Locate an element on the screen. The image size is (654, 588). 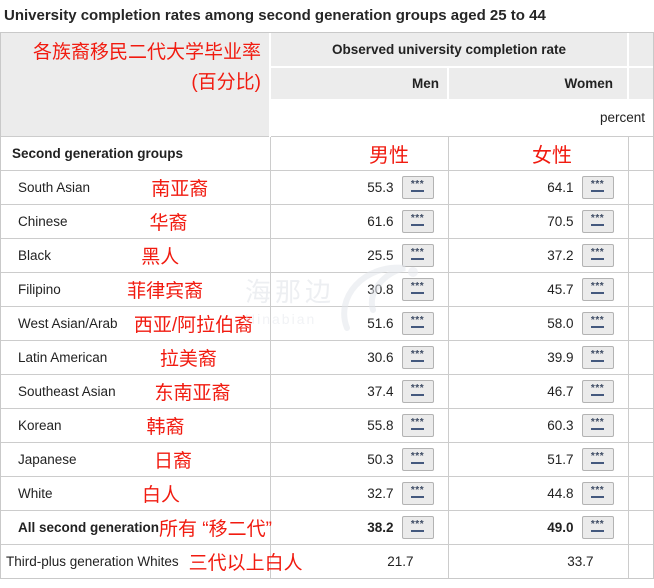
row-label-cell: White 白人 is located at coordinates (135, 493).